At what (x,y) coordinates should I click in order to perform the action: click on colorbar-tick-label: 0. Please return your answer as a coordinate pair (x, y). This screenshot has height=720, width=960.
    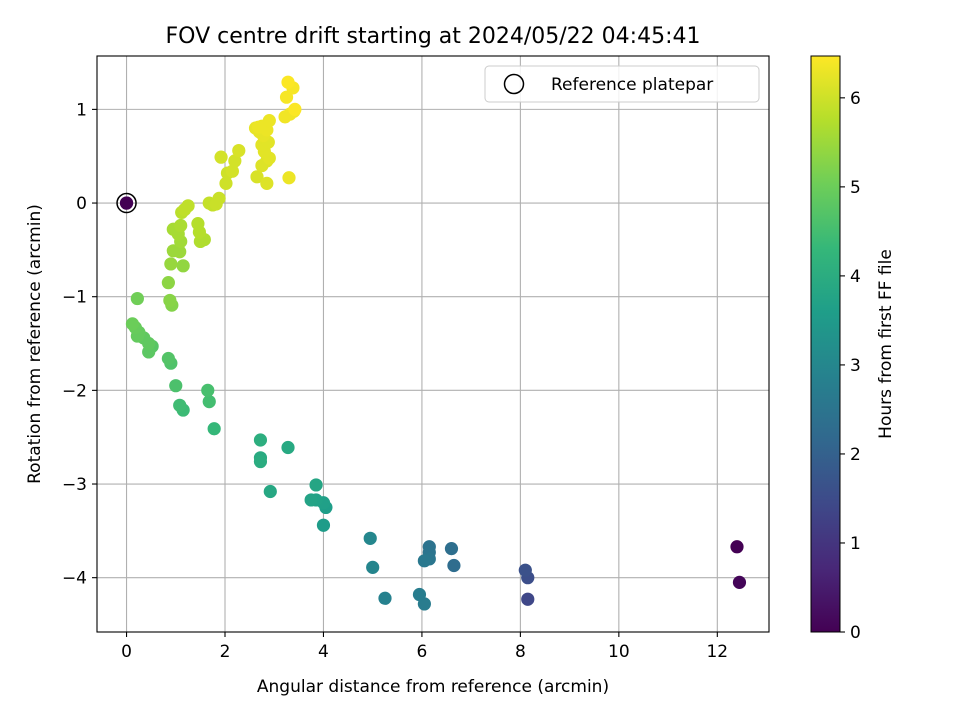
    Looking at the image, I should click on (855, 633).